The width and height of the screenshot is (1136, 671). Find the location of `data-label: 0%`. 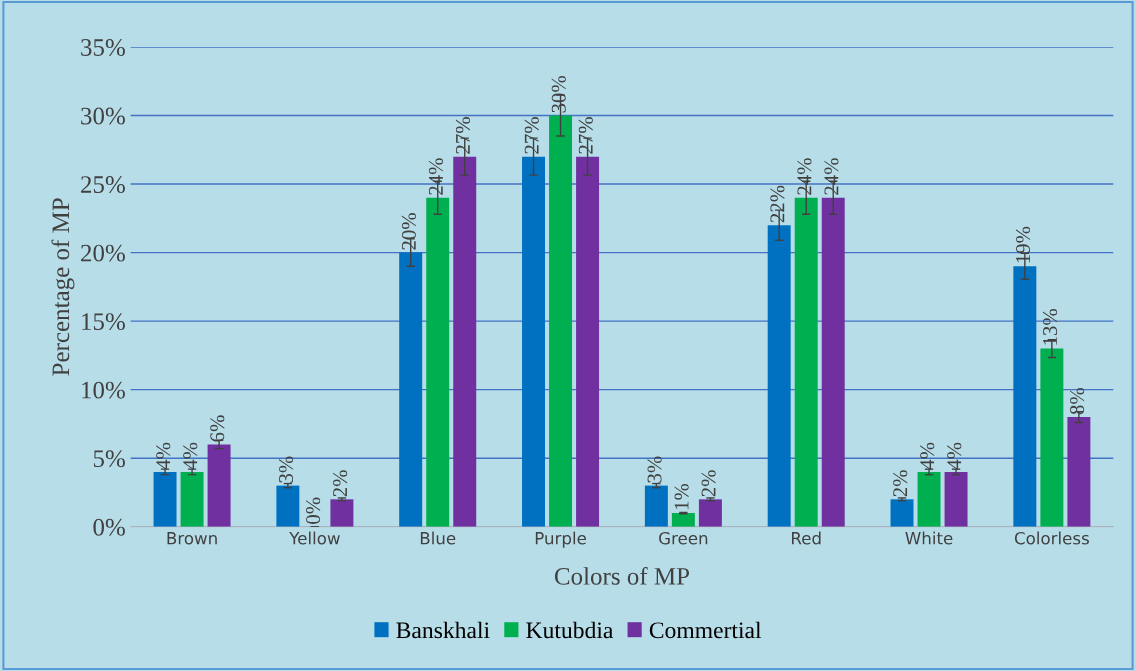

data-label: 0% is located at coordinates (313, 510).